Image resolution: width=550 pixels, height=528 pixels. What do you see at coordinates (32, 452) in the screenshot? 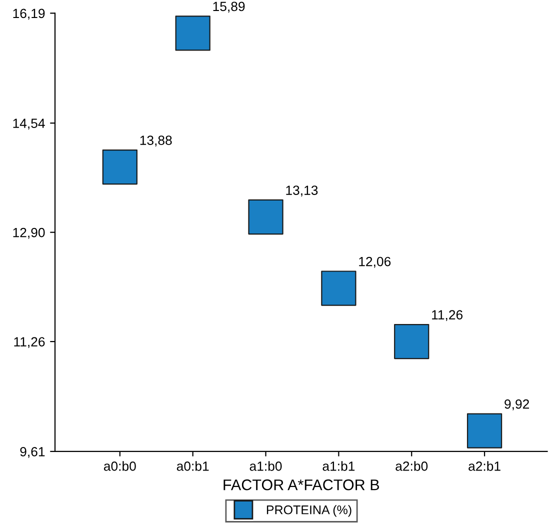
I see `y-tick-label: 9,61` at bounding box center [32, 452].